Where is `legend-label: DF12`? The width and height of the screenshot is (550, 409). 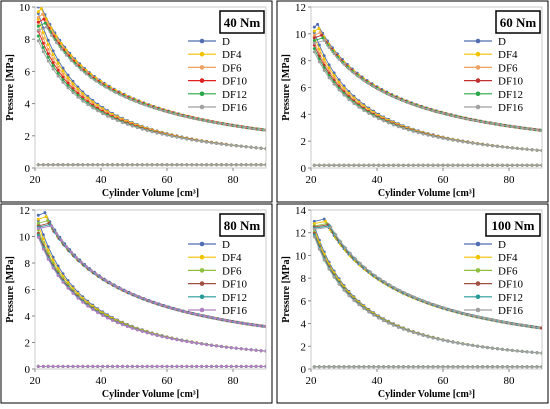
legend-label: DF12 is located at coordinates (510, 95).